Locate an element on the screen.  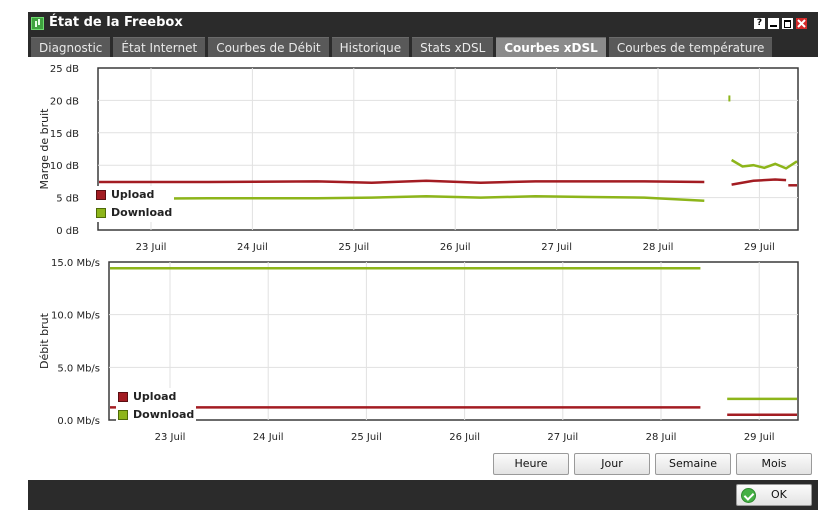
tab-diagnostic: Diagnostic is located at coordinates (71, 47).